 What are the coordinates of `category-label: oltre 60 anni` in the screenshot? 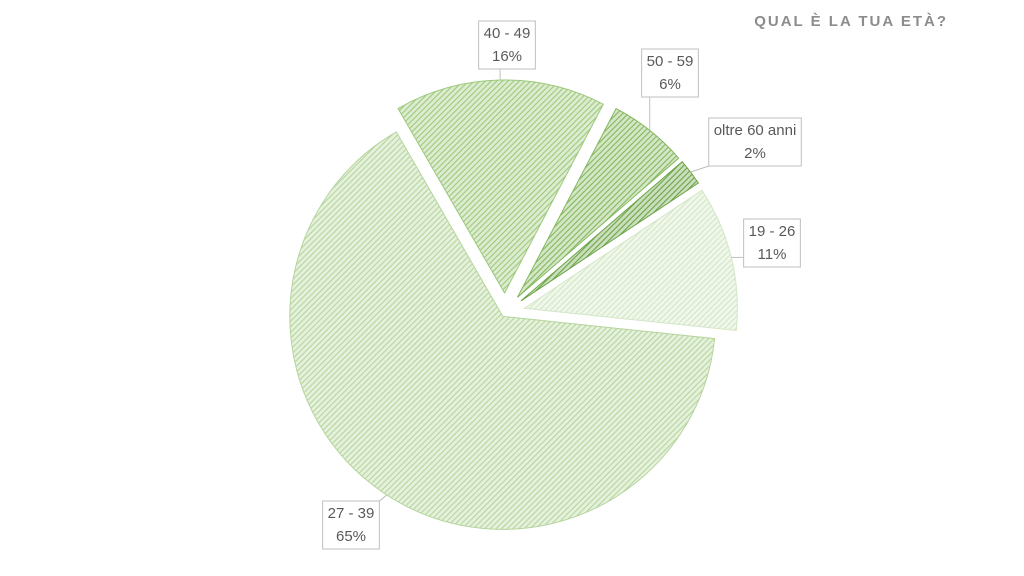 It's located at (755, 130).